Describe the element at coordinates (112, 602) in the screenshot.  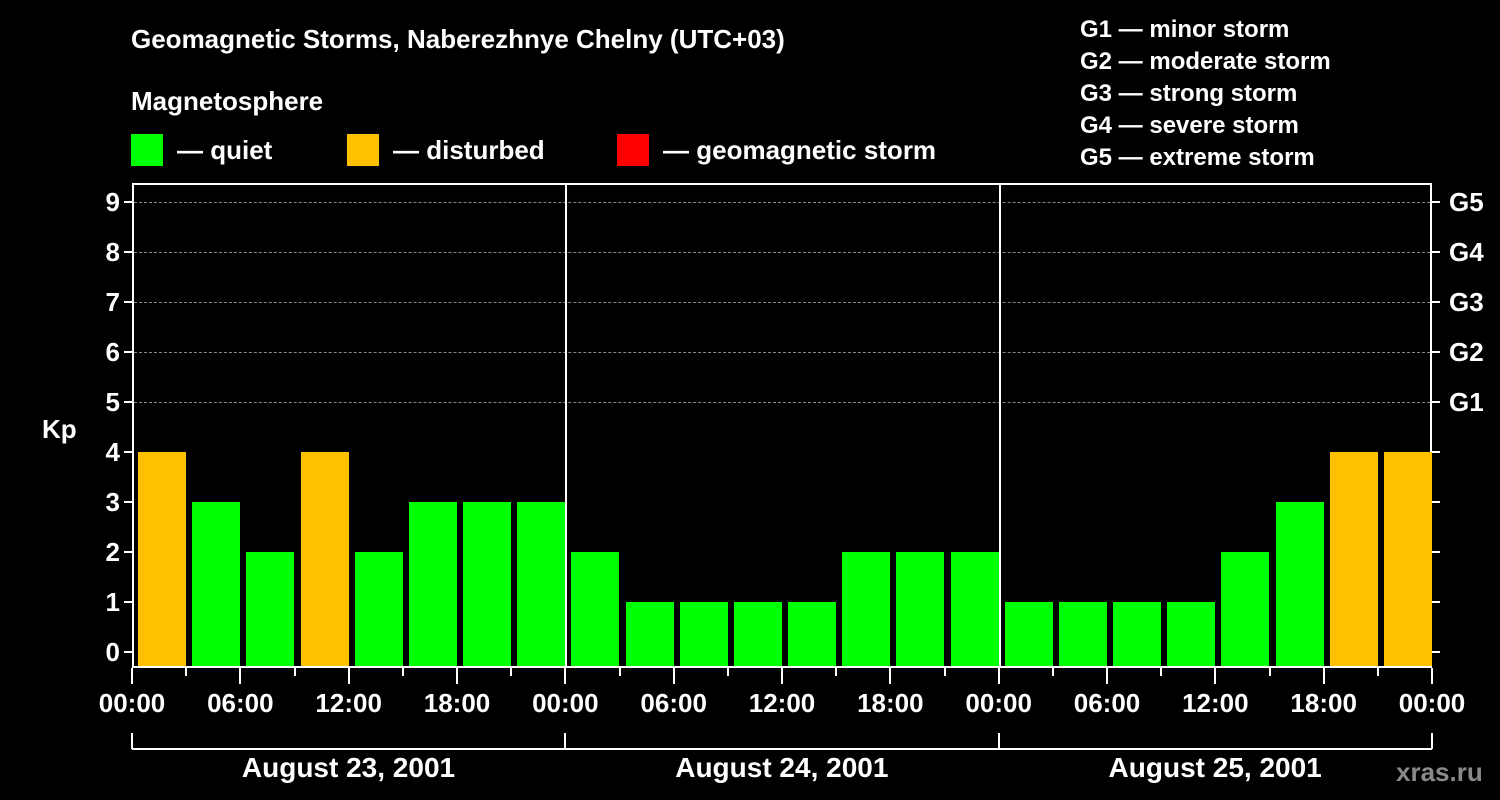
I see `y-tick-label: 1` at that location.